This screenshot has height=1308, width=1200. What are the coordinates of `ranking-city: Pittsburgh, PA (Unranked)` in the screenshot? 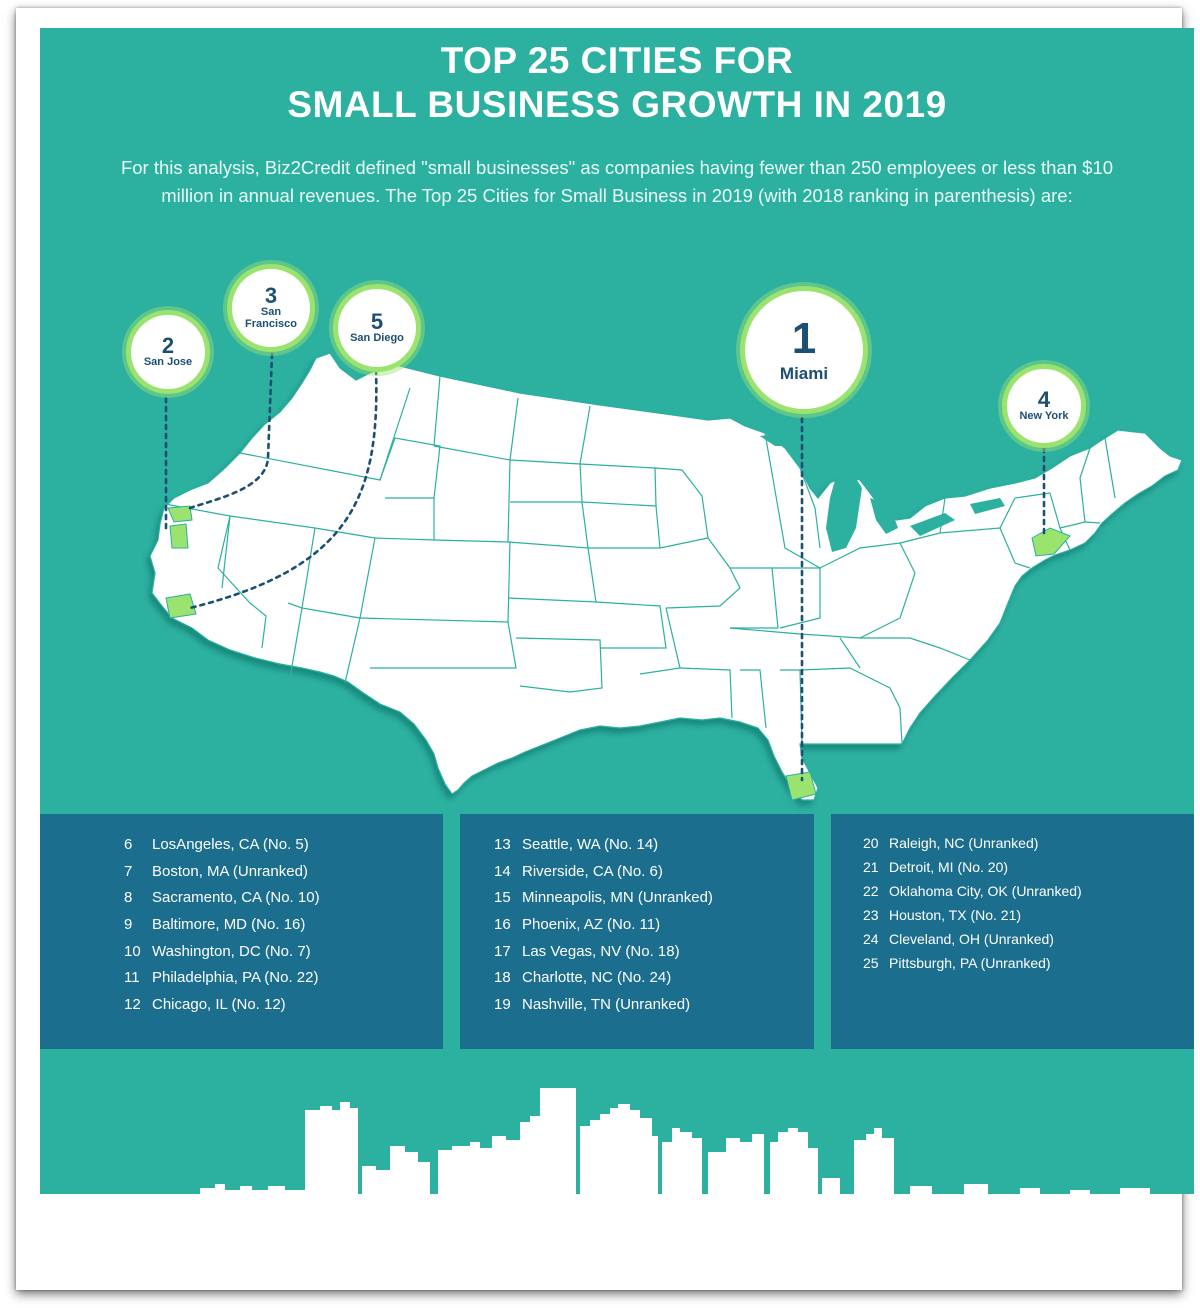 It's located at (970, 963).